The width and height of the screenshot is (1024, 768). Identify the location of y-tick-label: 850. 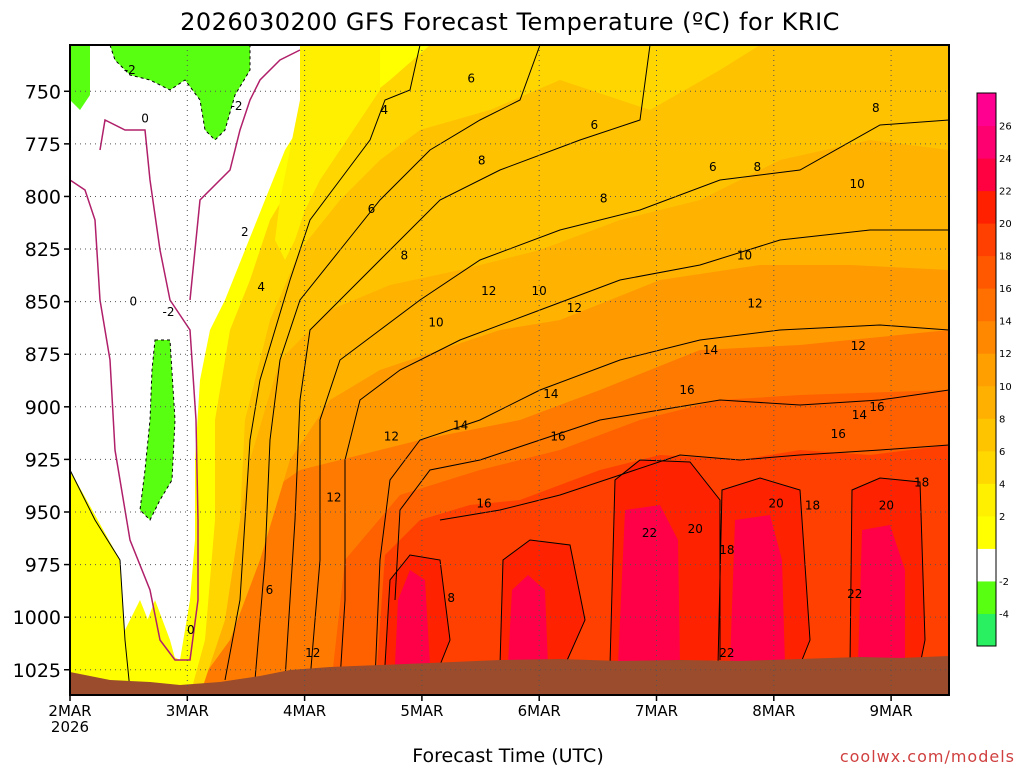
(43, 303).